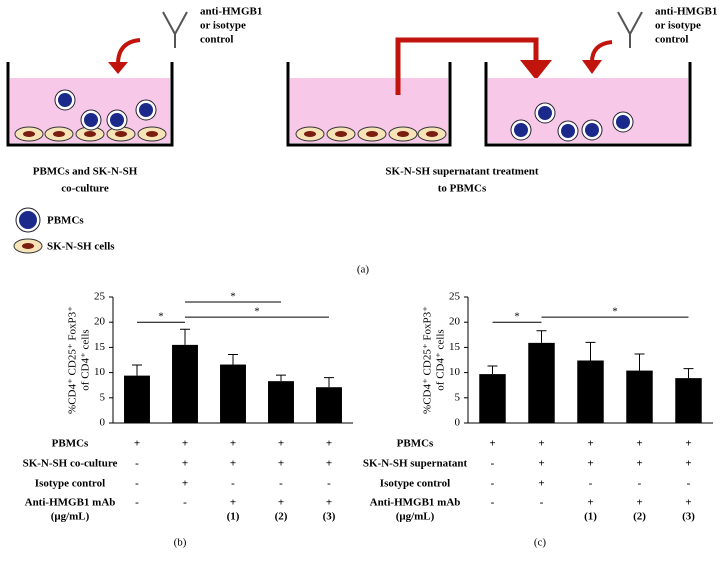 The width and height of the screenshot is (726, 563). I want to click on transfer-arrow, so click(467, 66).